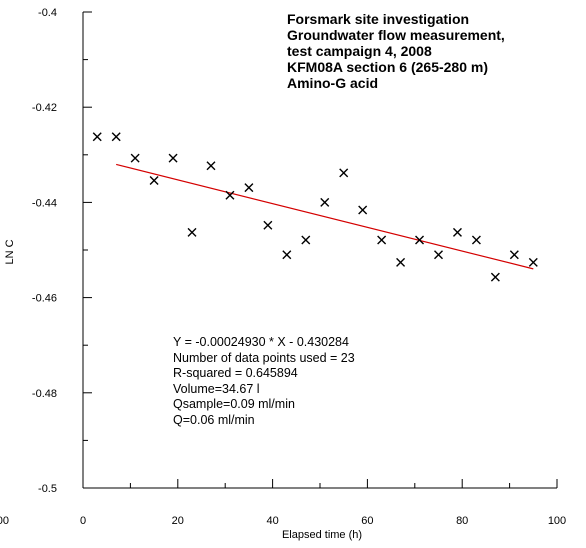 The width and height of the screenshot is (586, 548). I want to click on y-tick-label: -0.46, so click(44, 299).